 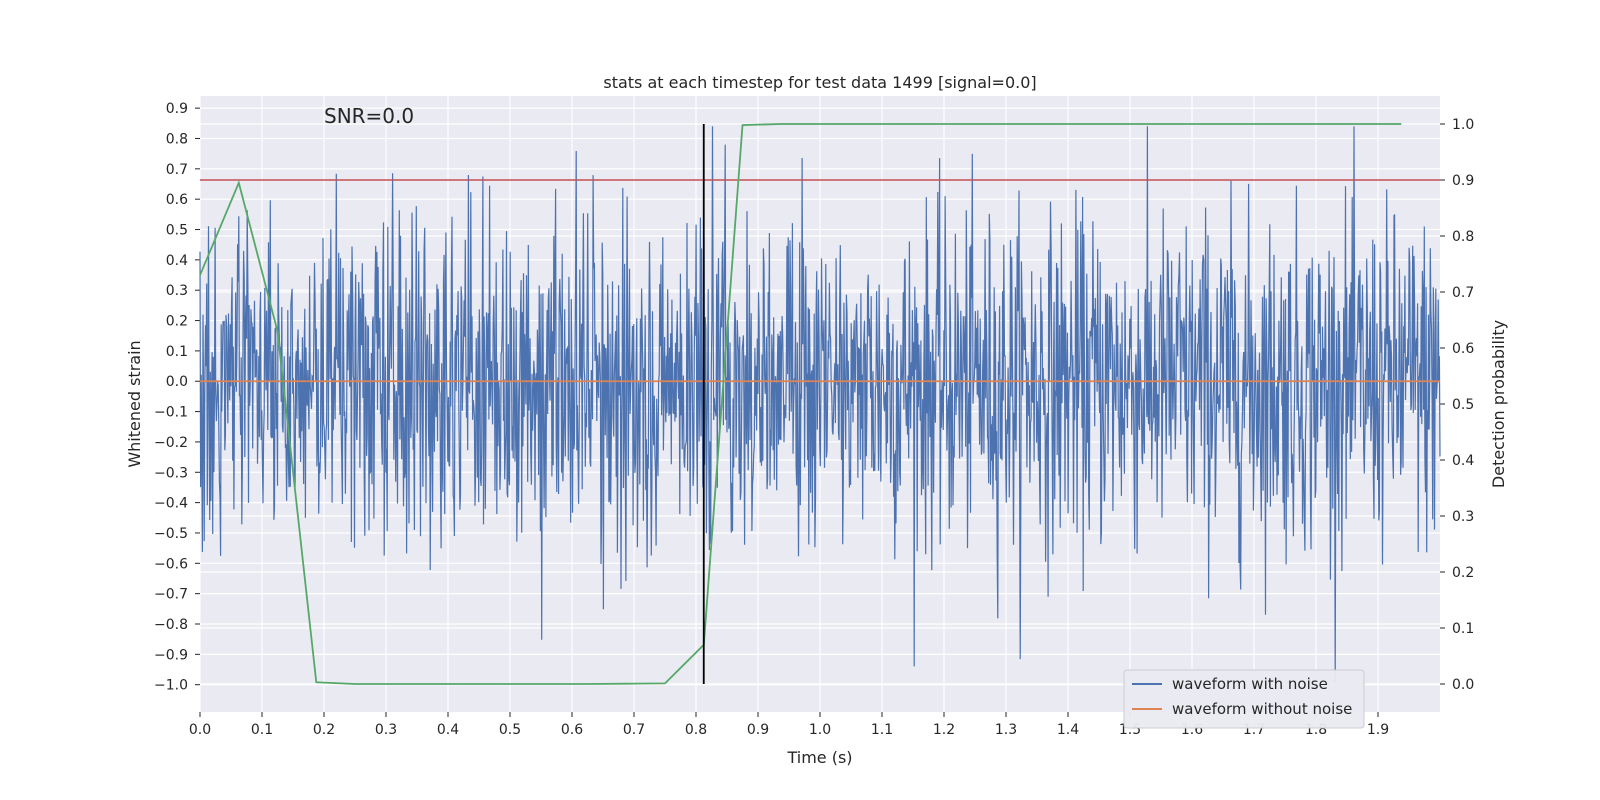 What do you see at coordinates (1463, 461) in the screenshot?
I see `y2-tick-label: 0.4` at bounding box center [1463, 461].